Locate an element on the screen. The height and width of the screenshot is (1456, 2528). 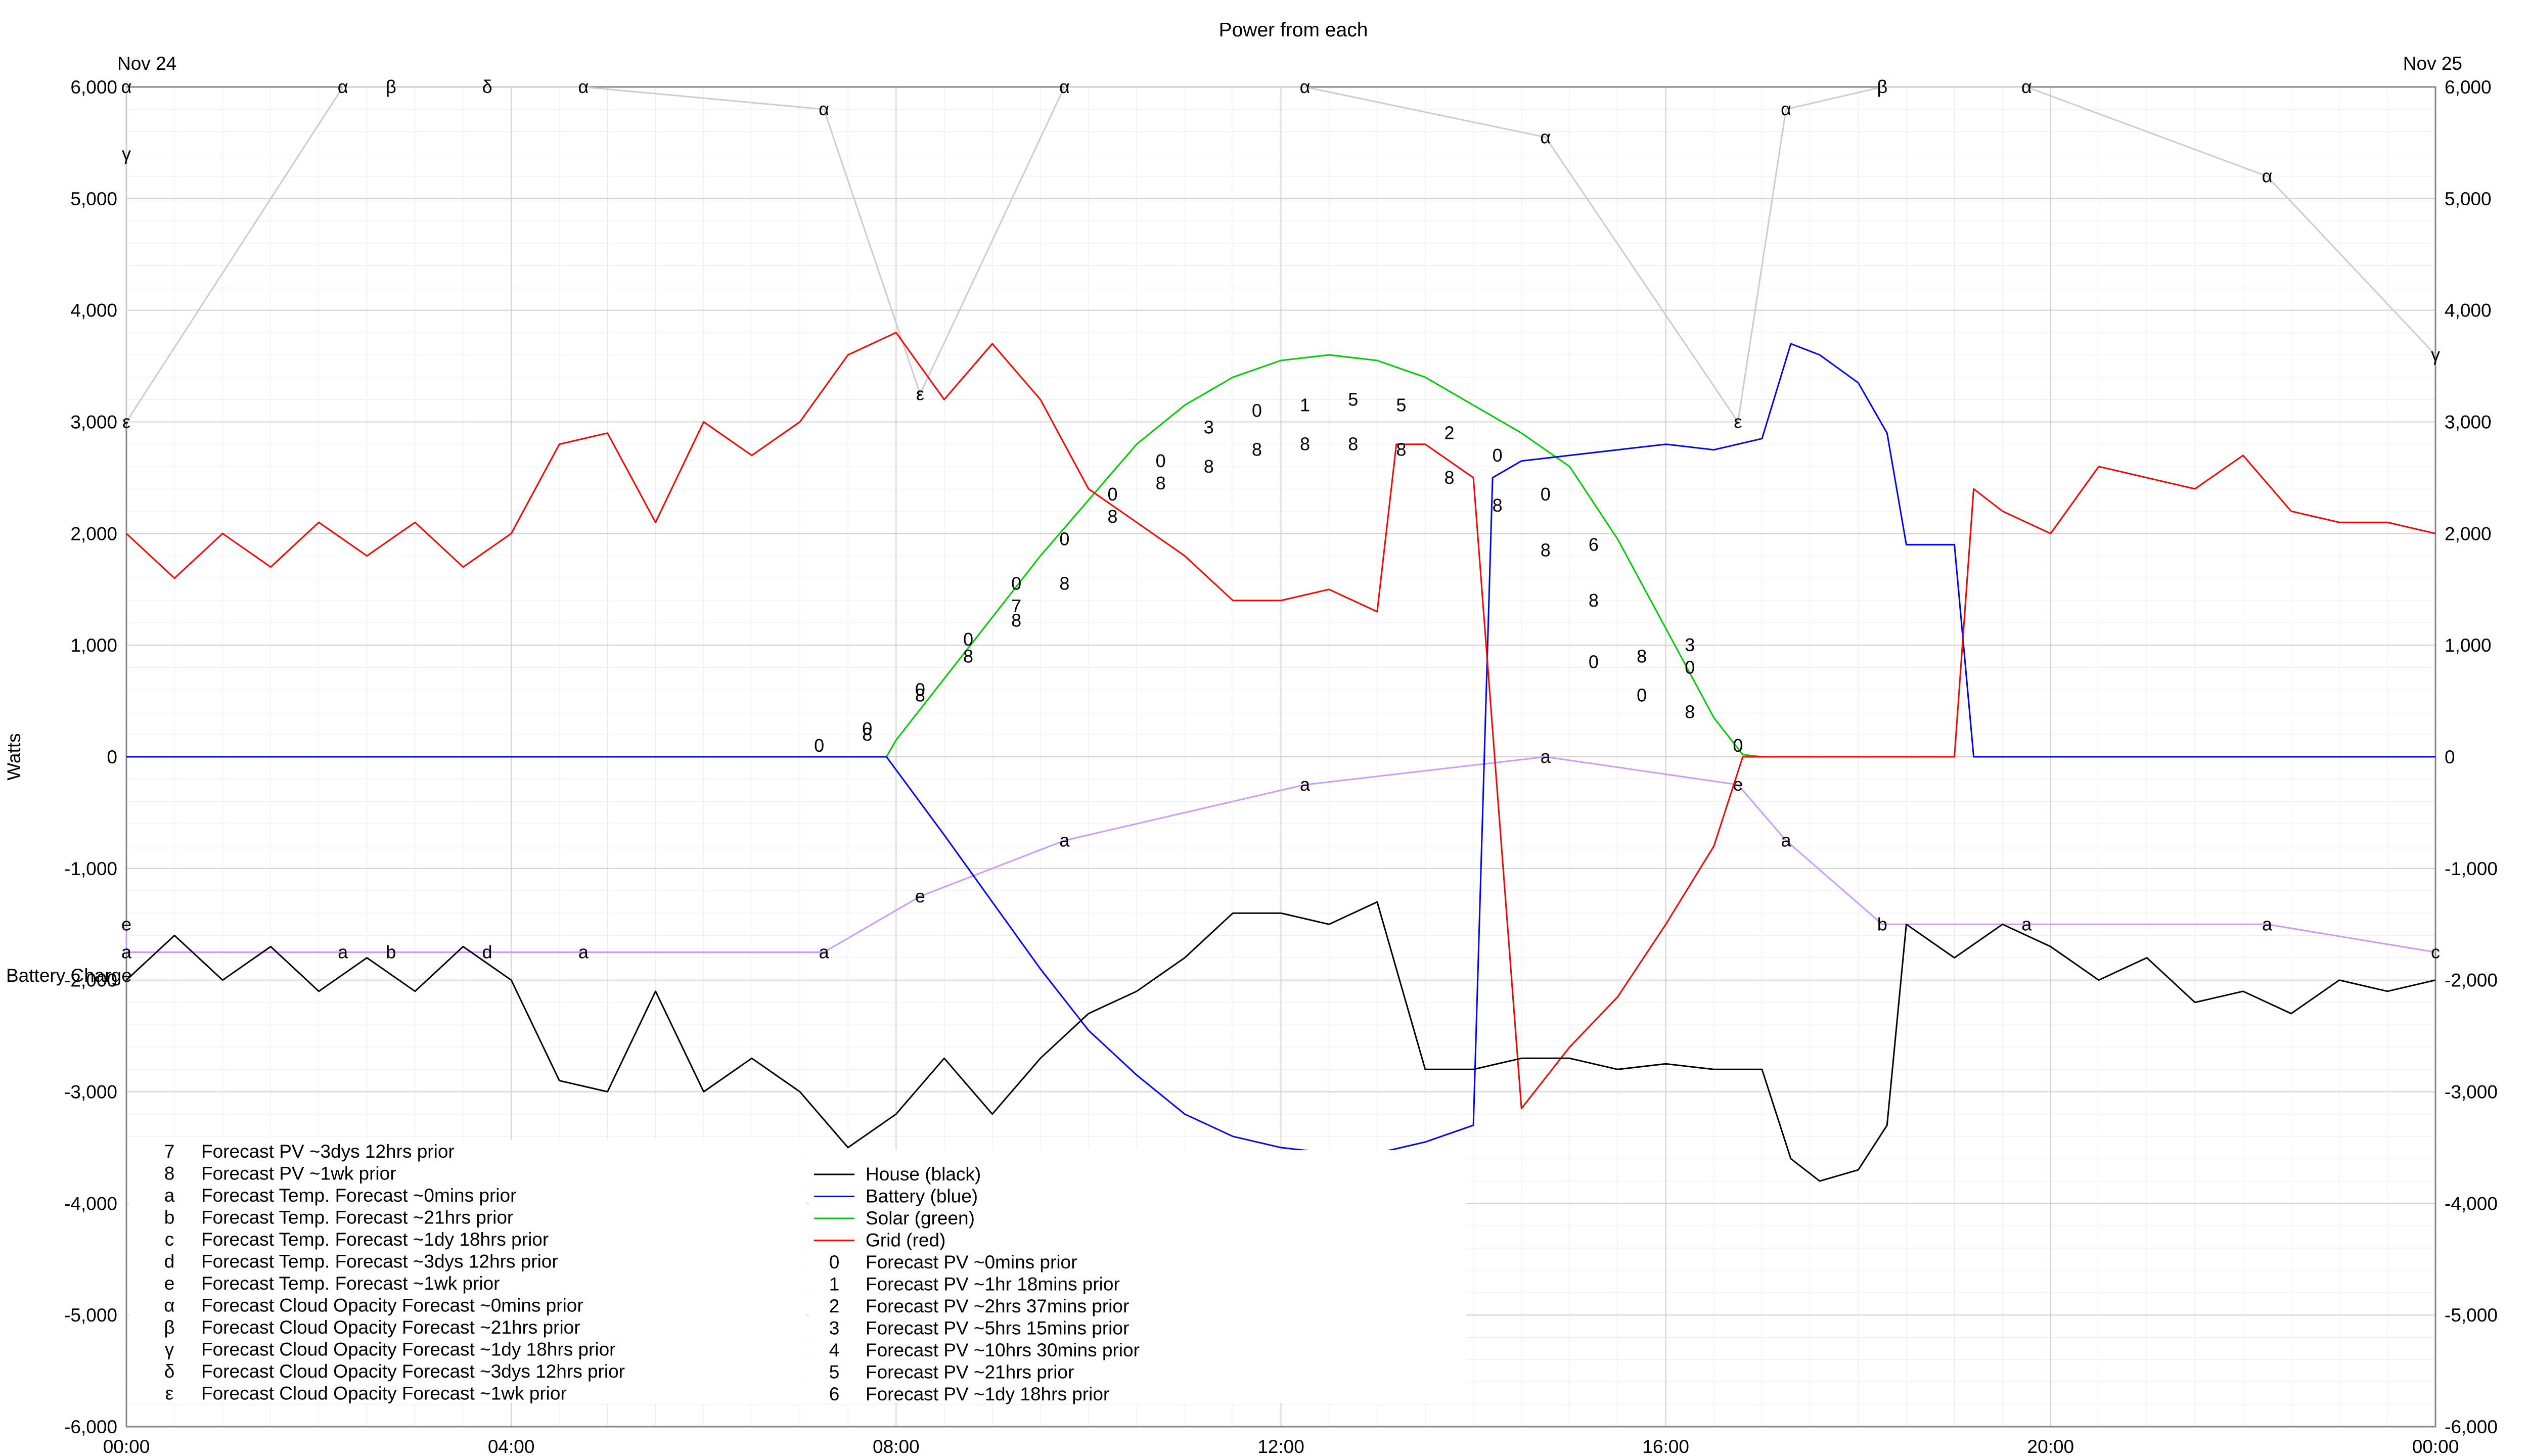
x-tick-label: 16:00 is located at coordinates (1666, 1446).